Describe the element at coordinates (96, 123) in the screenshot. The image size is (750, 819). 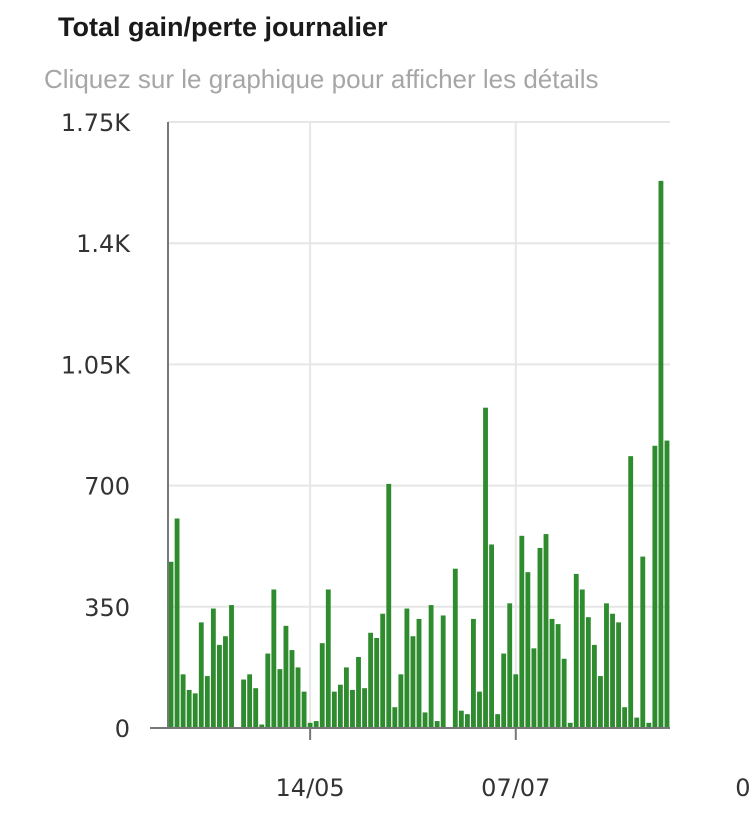
I see `y-tick-label: 1.75K` at that location.